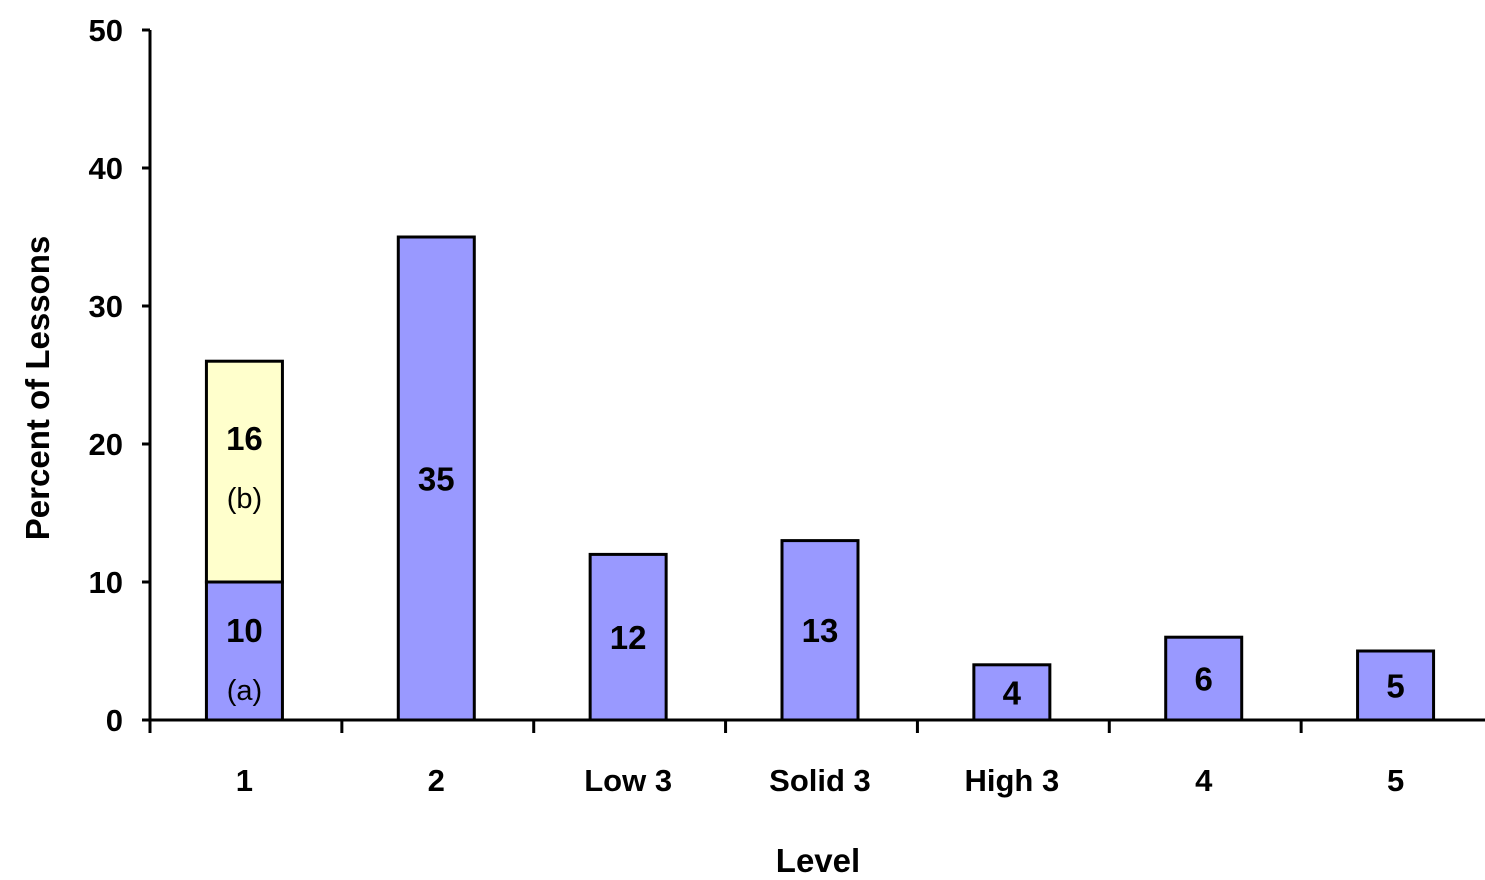 The image size is (1485, 880). Describe the element at coordinates (114, 720) in the screenshot. I see `y-tick-label: 0` at that location.